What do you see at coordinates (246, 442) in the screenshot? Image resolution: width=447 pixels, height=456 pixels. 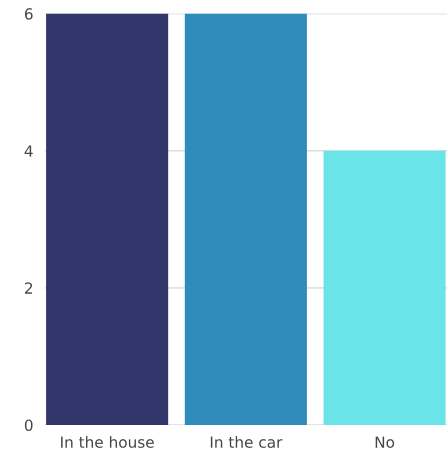 I see `x-tick-label: In the car` at bounding box center [246, 442].